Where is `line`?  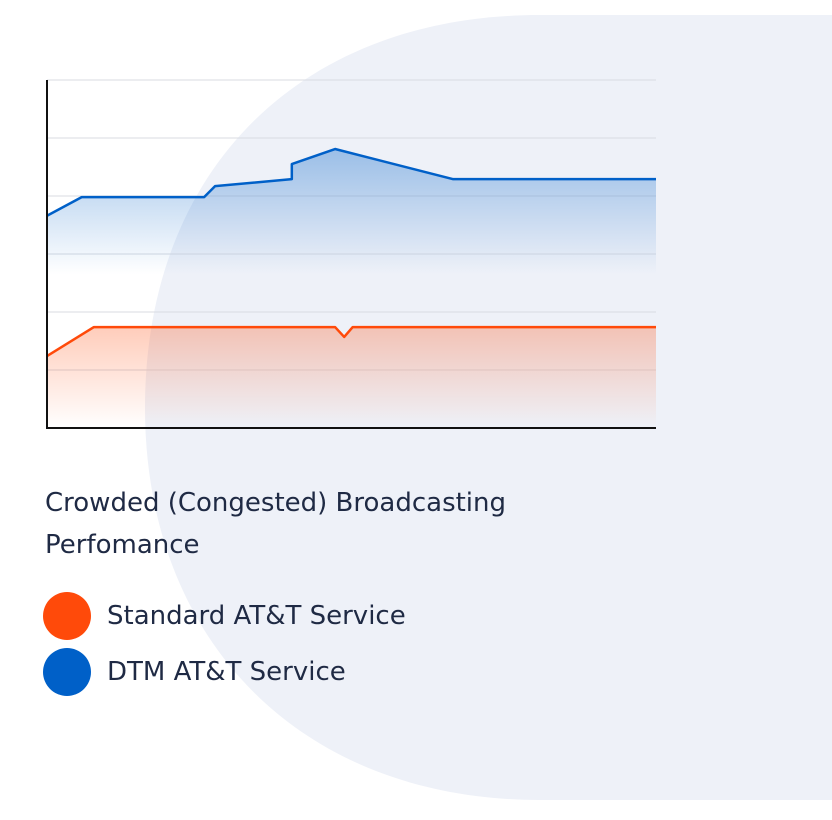 line is located at coordinates (351, 182).